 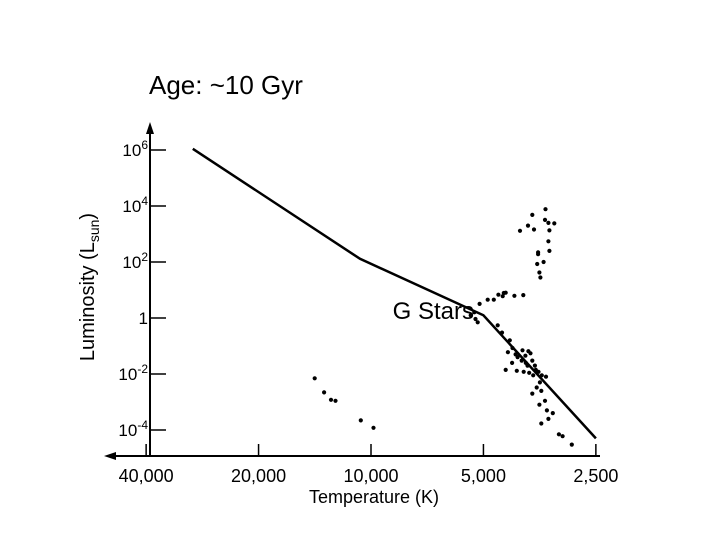 What do you see at coordinates (144, 145) in the screenshot?
I see `y-tick-label-exponent: 6` at bounding box center [144, 145].